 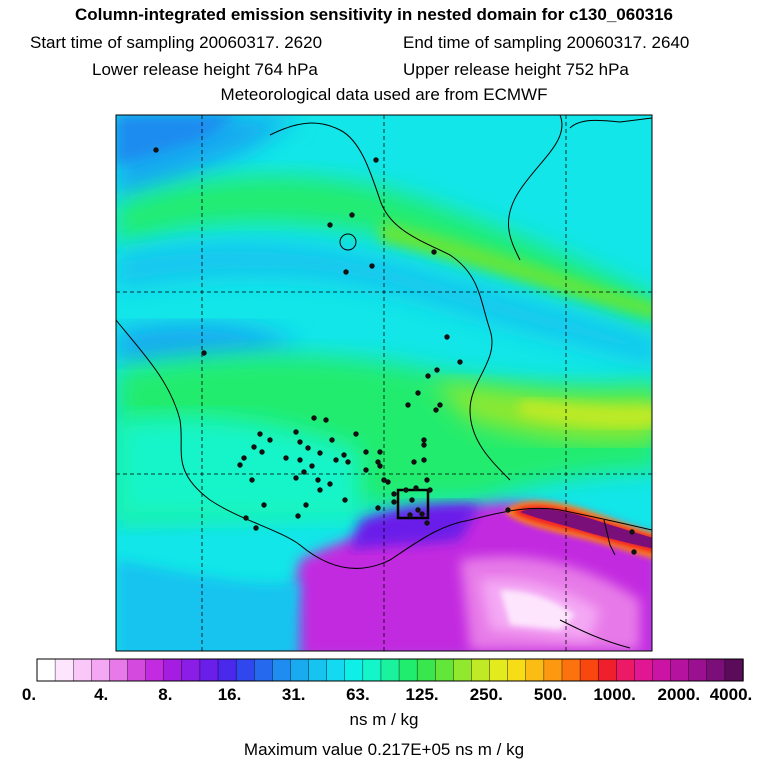 I want to click on colorbar-tick-label: 250., so click(x=486, y=694).